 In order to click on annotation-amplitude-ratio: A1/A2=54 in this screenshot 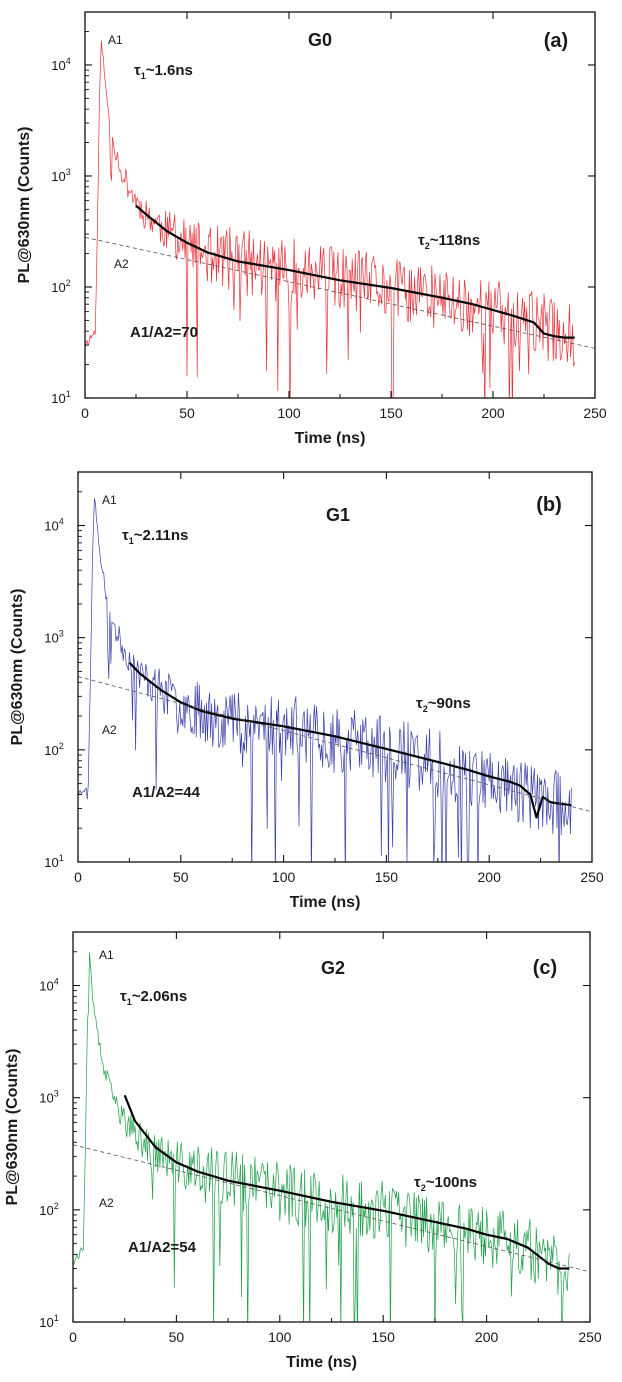, I will do `click(162, 1247)`.